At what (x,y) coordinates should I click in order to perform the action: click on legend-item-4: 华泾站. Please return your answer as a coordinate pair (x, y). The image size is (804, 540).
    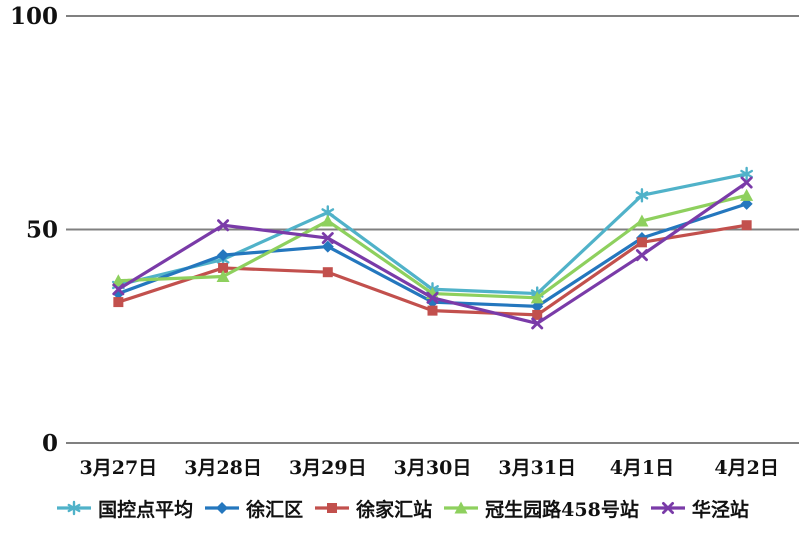
    Looking at the image, I should click on (699, 508).